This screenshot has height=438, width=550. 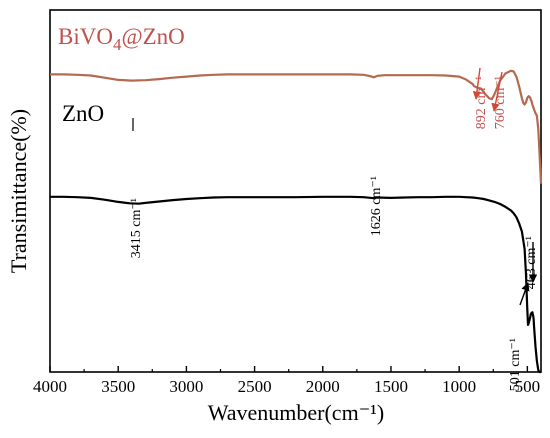 What do you see at coordinates (391, 386) in the screenshot?
I see `x-tick-label-1500: 1500` at bounding box center [391, 386].